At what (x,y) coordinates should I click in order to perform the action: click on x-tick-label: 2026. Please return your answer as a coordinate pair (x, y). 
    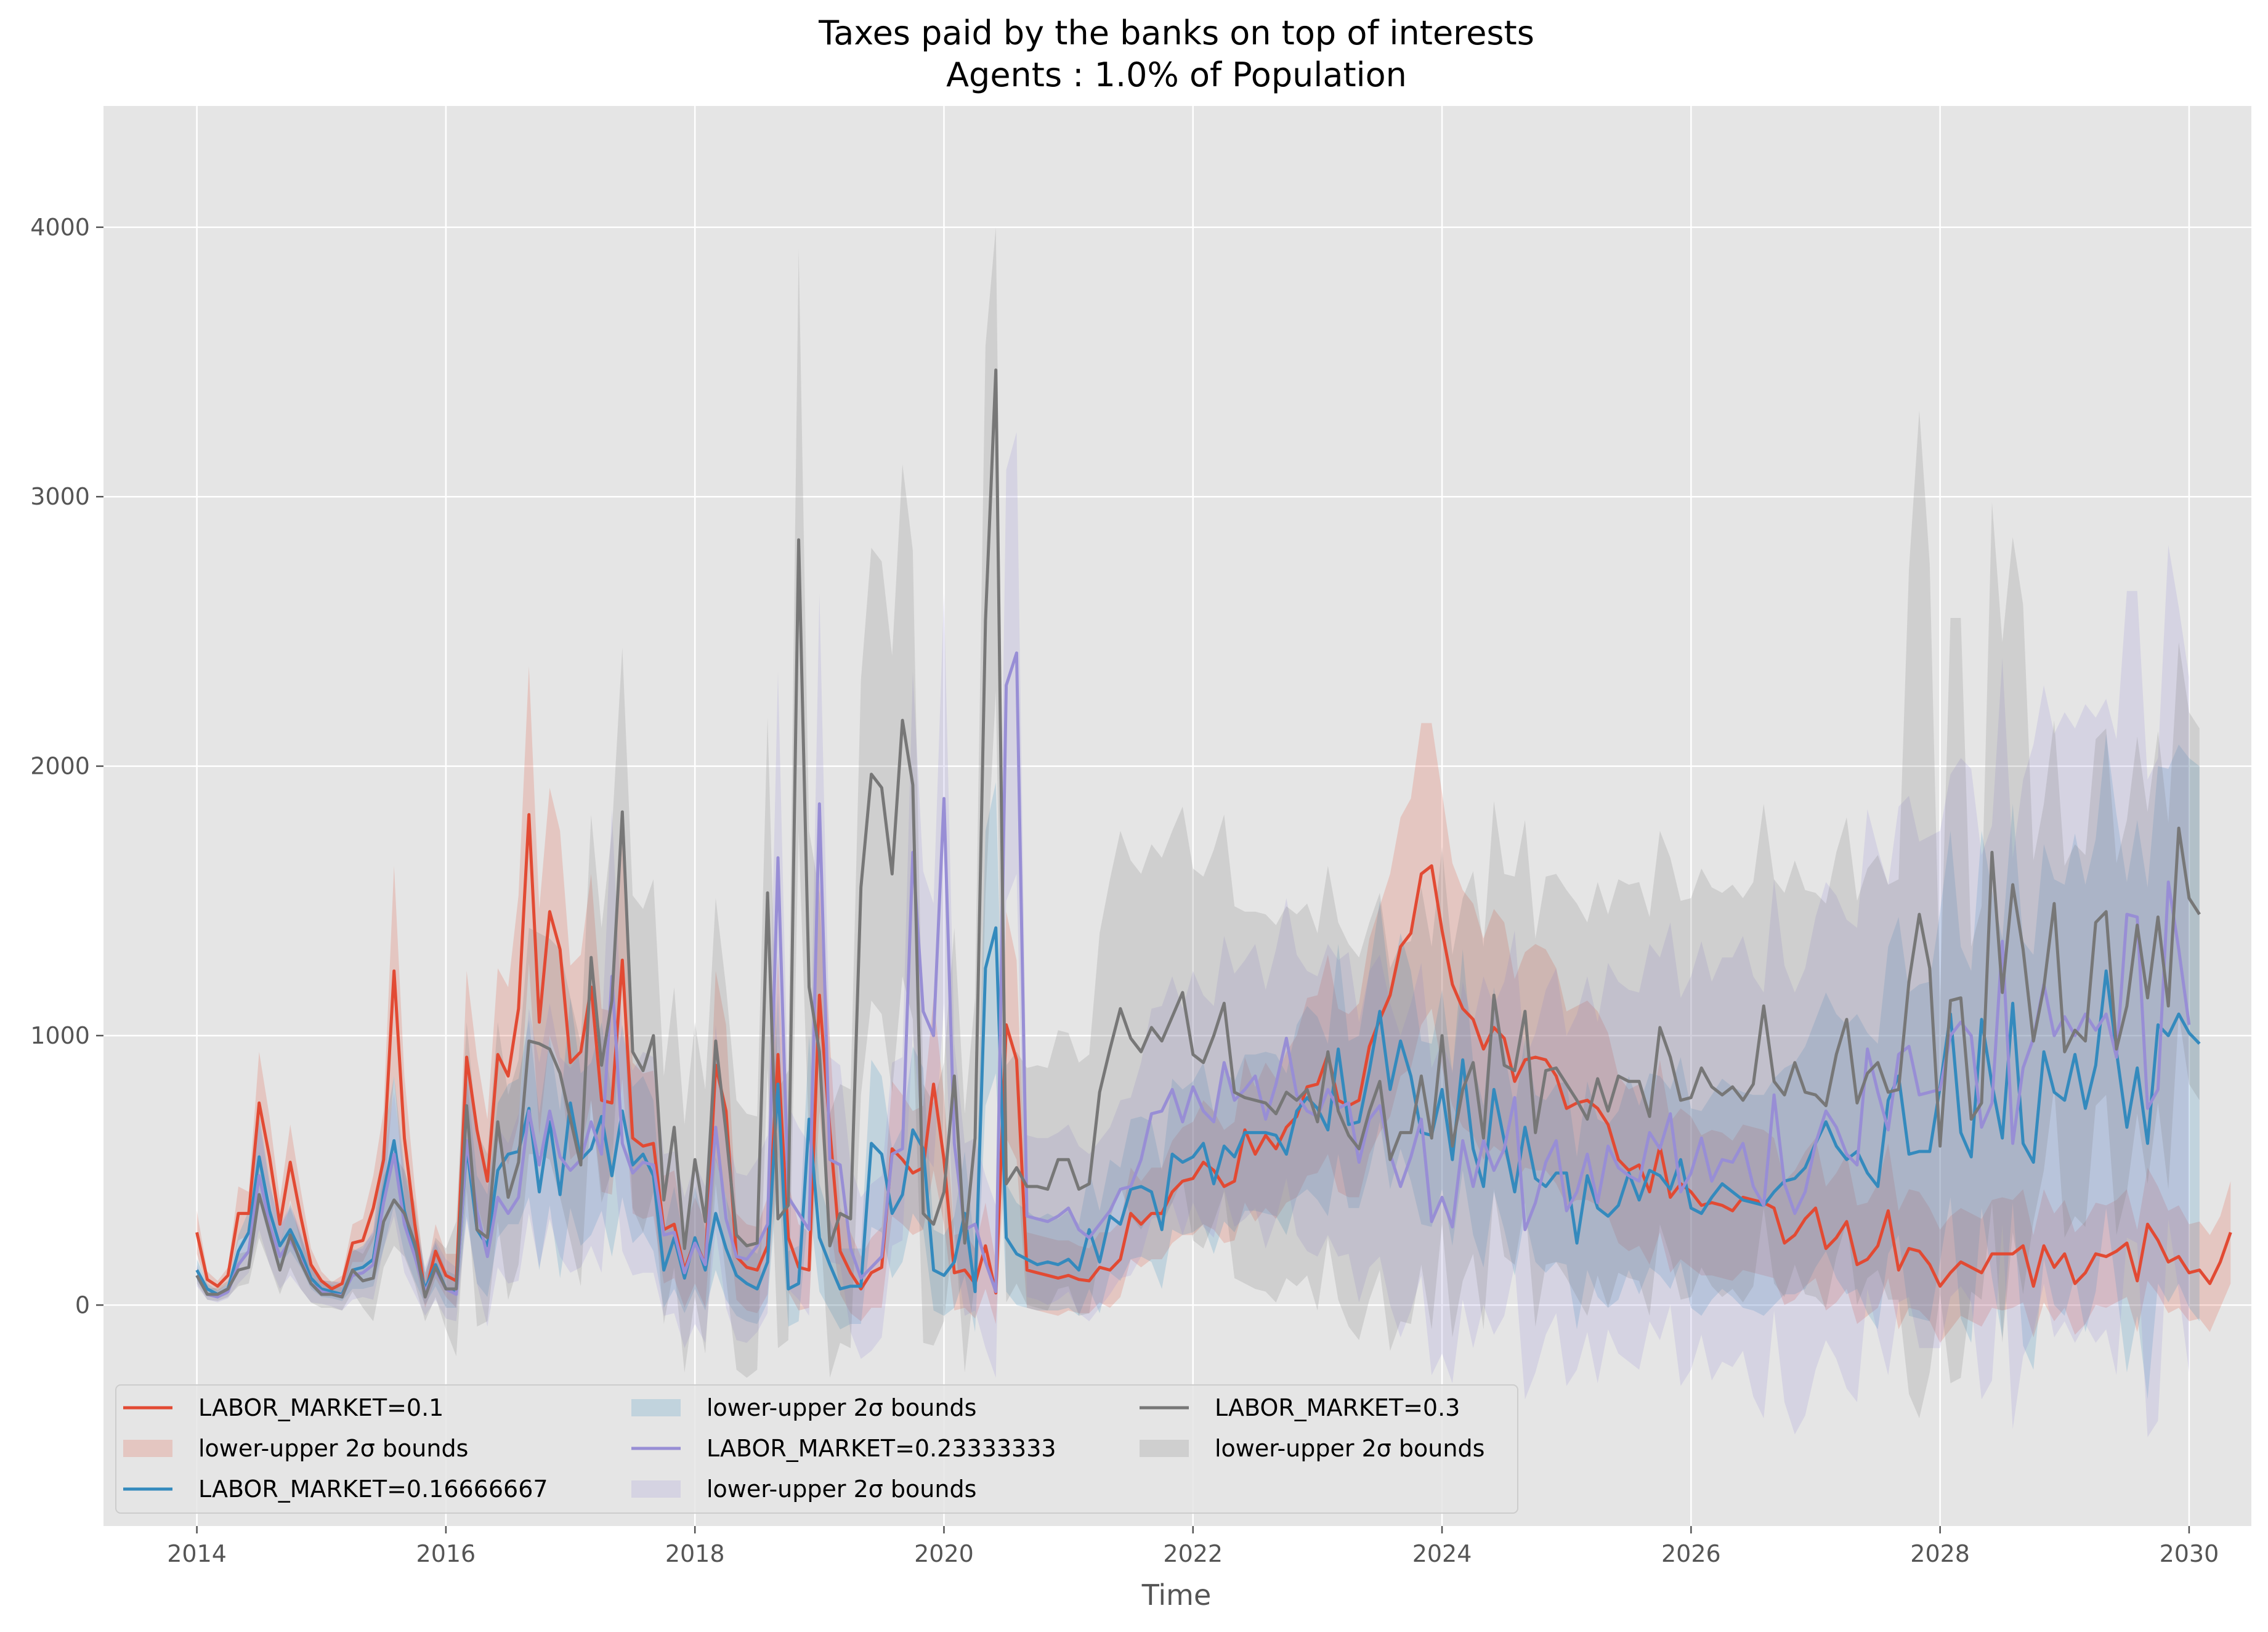
    Looking at the image, I should click on (1691, 1553).